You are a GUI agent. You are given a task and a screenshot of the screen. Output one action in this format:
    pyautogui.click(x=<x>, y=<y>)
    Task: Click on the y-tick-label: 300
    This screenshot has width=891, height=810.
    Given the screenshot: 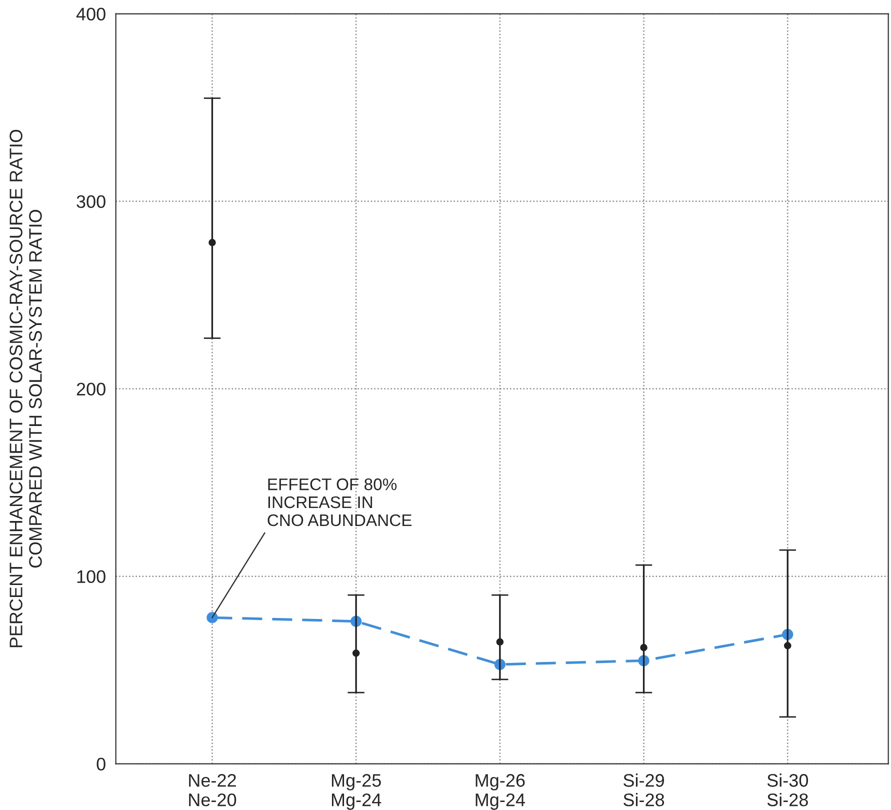 What is the action you would take?
    pyautogui.click(x=91, y=201)
    